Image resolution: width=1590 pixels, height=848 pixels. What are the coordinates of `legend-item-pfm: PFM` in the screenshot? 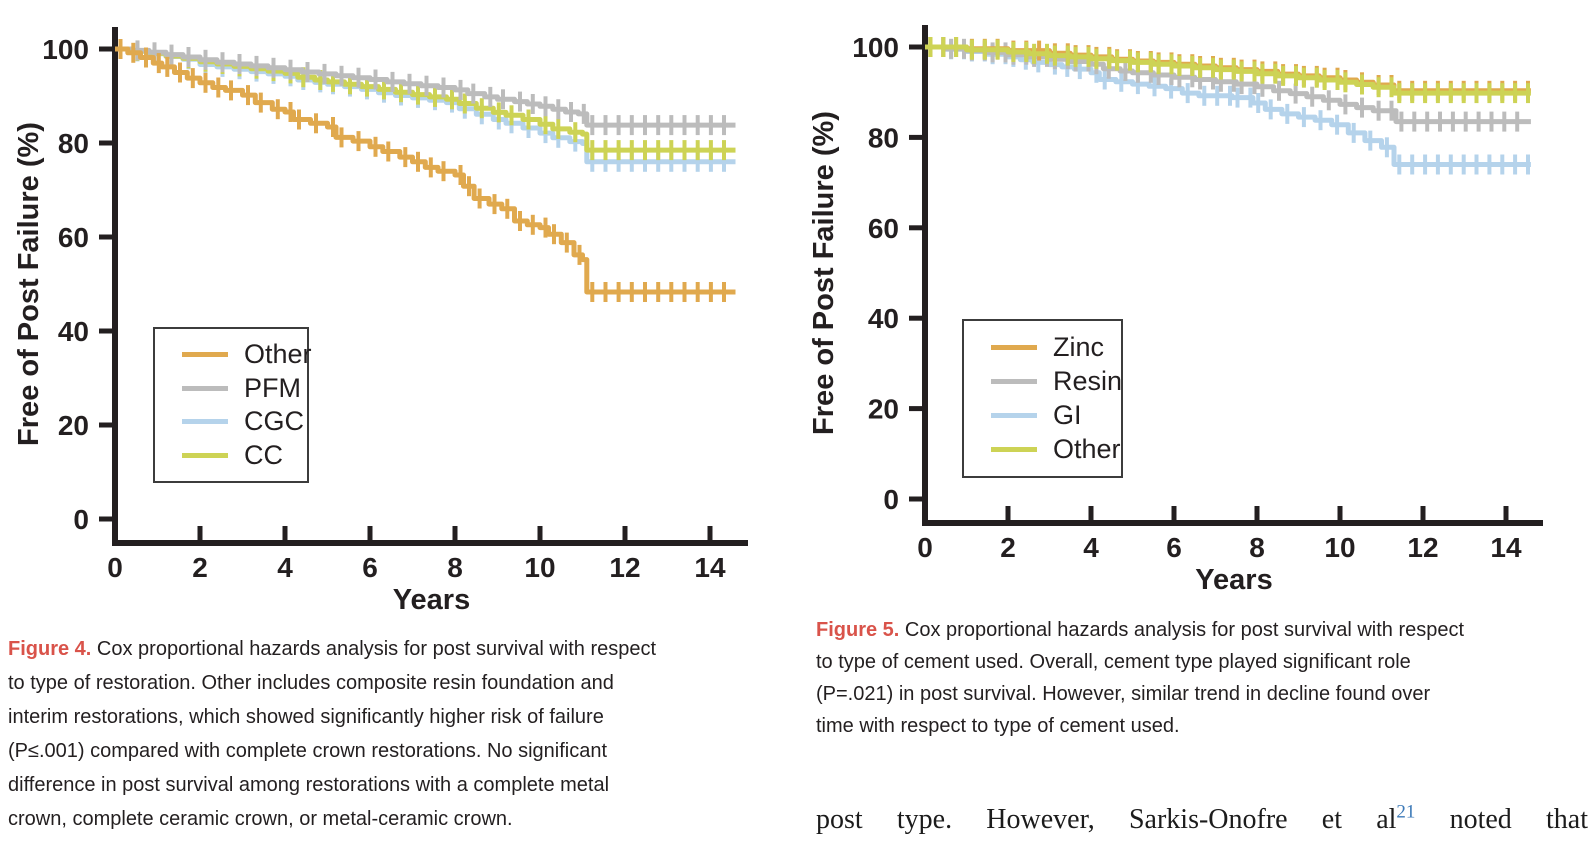 It's located at (241, 387).